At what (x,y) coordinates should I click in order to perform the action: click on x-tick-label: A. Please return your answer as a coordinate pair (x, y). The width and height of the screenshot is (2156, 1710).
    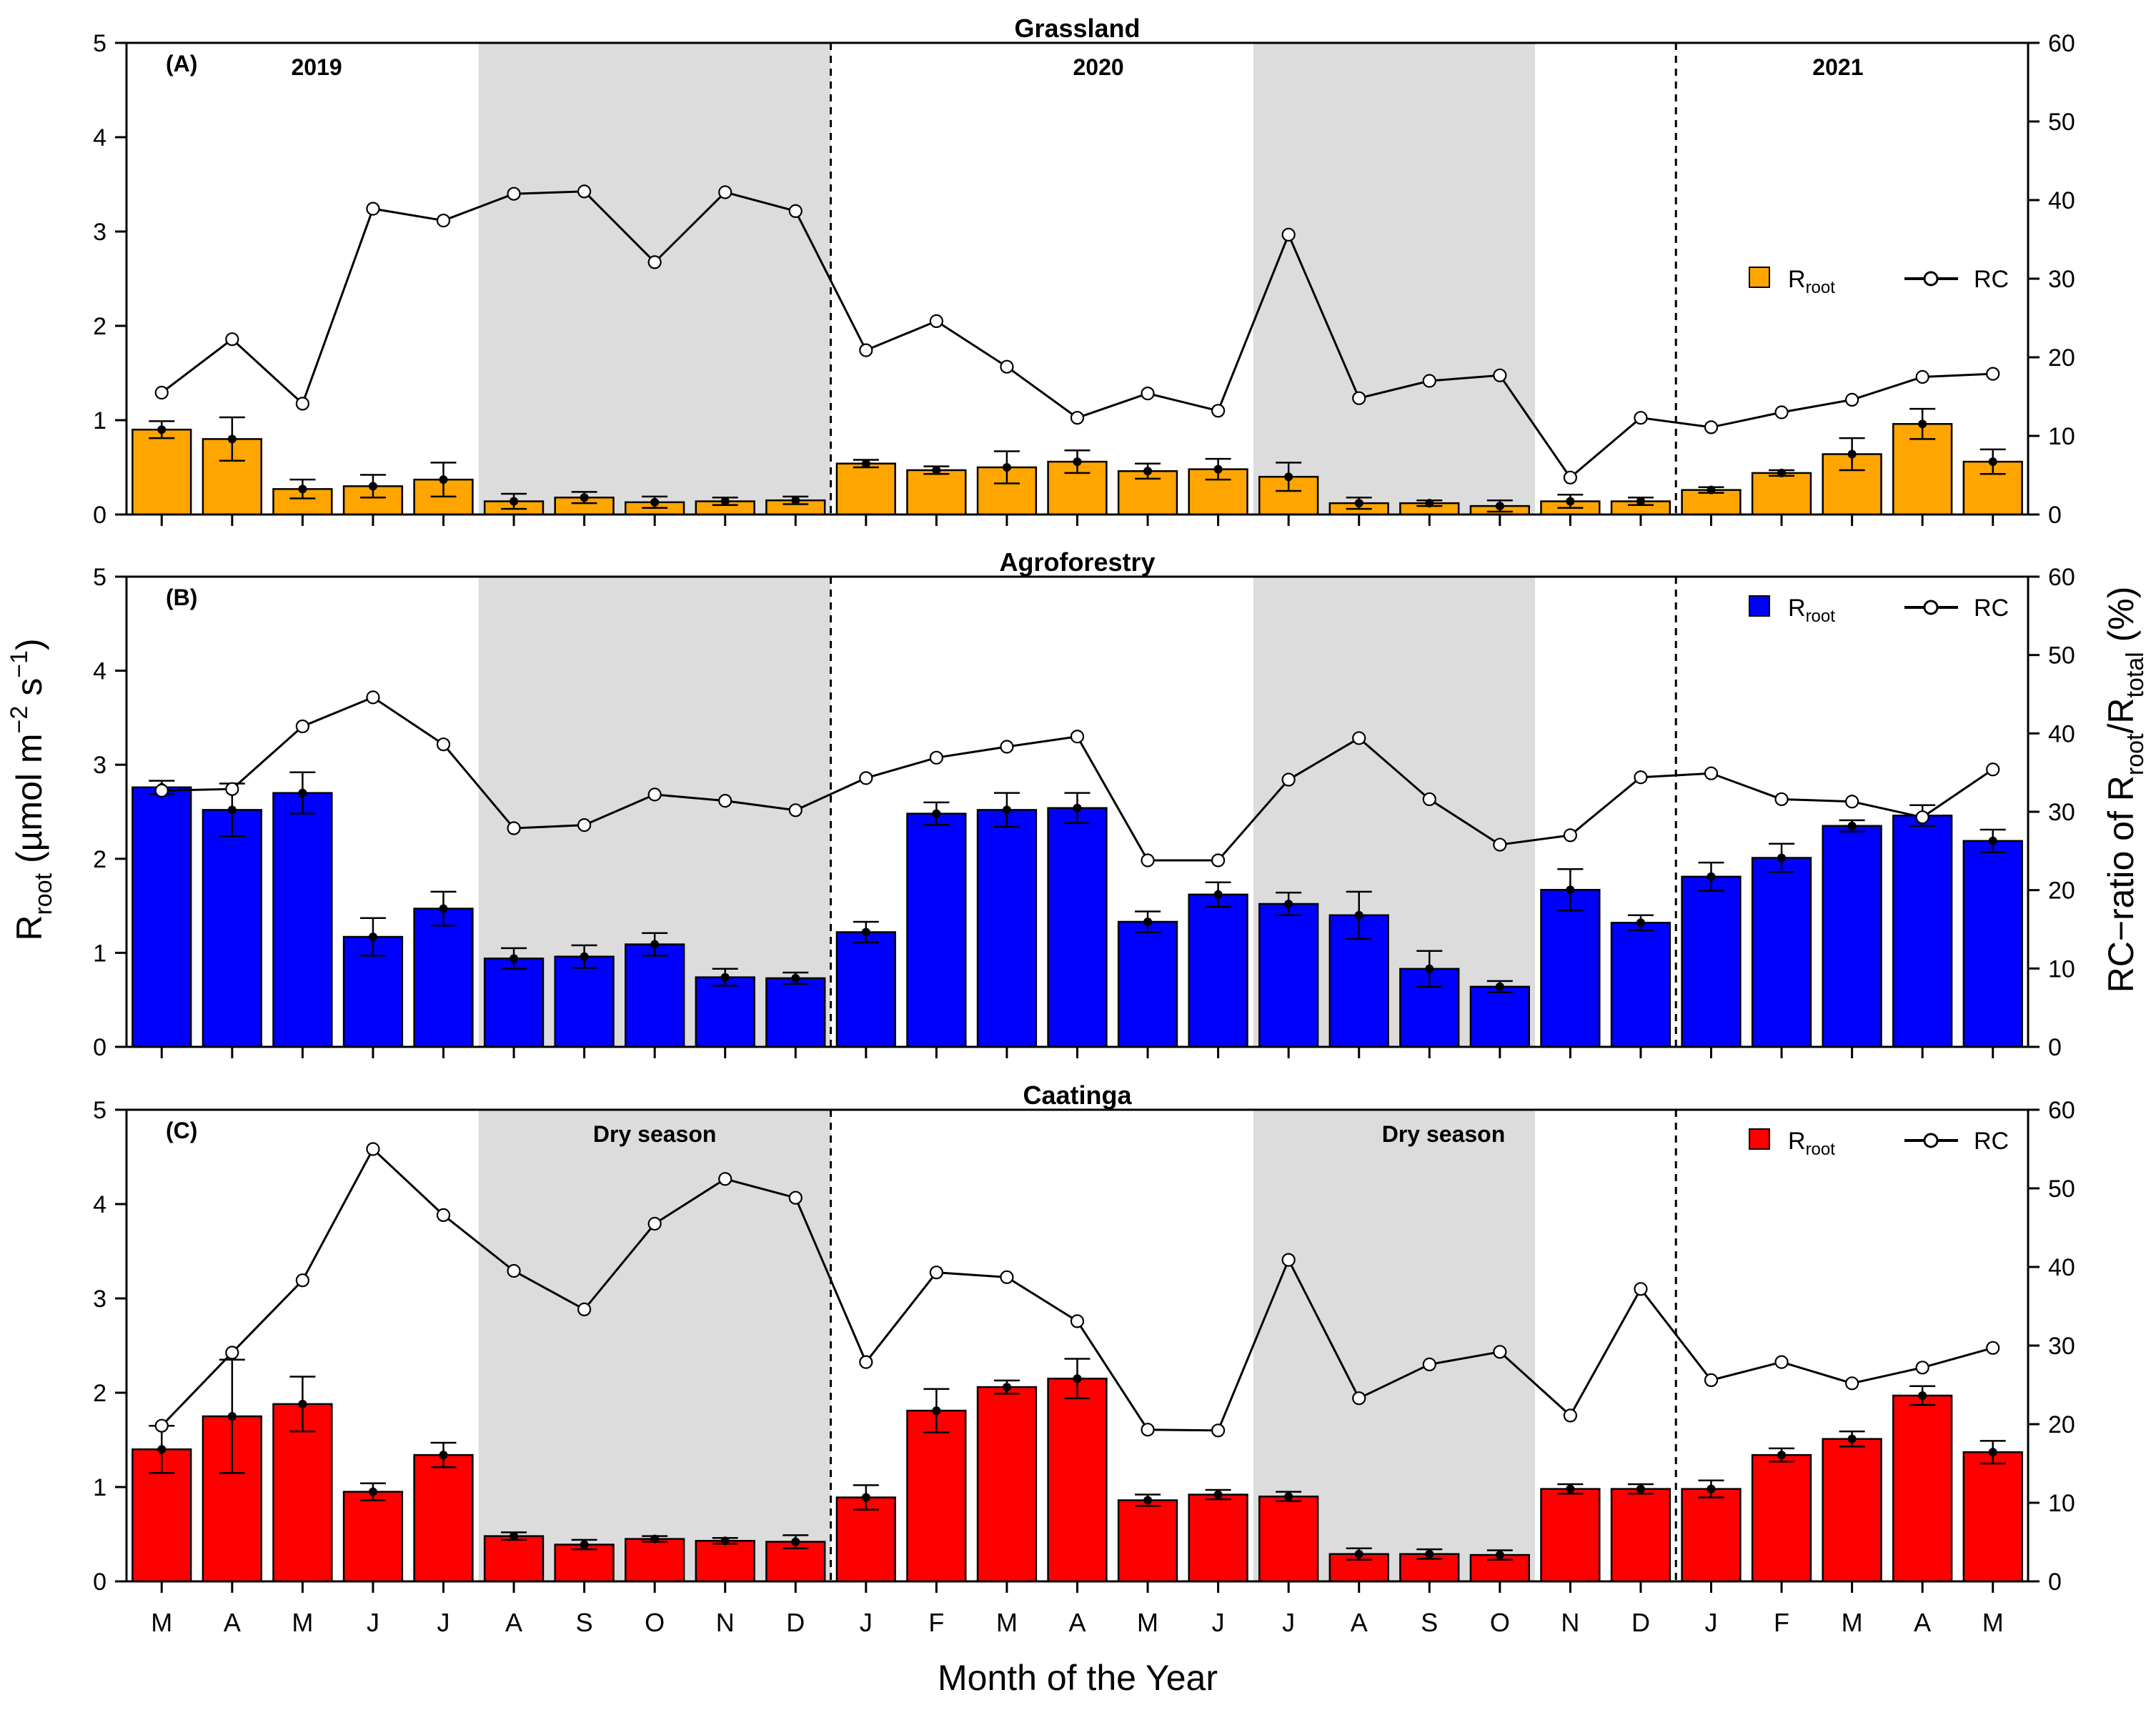
    Looking at the image, I should click on (513, 1623).